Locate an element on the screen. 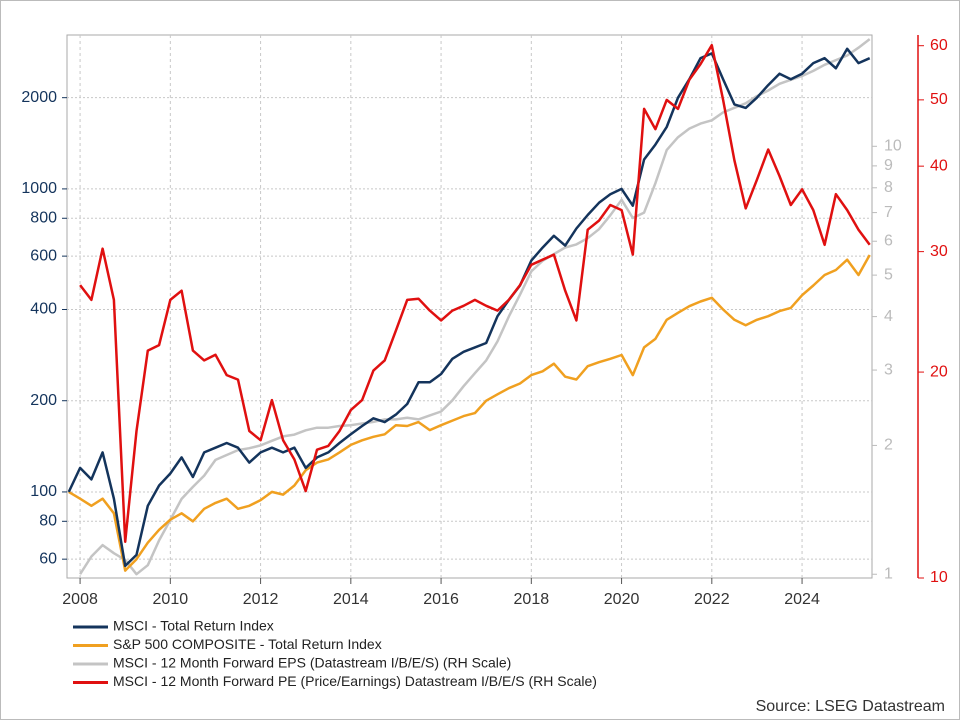  y2-tick-label: 3 is located at coordinates (888, 369).